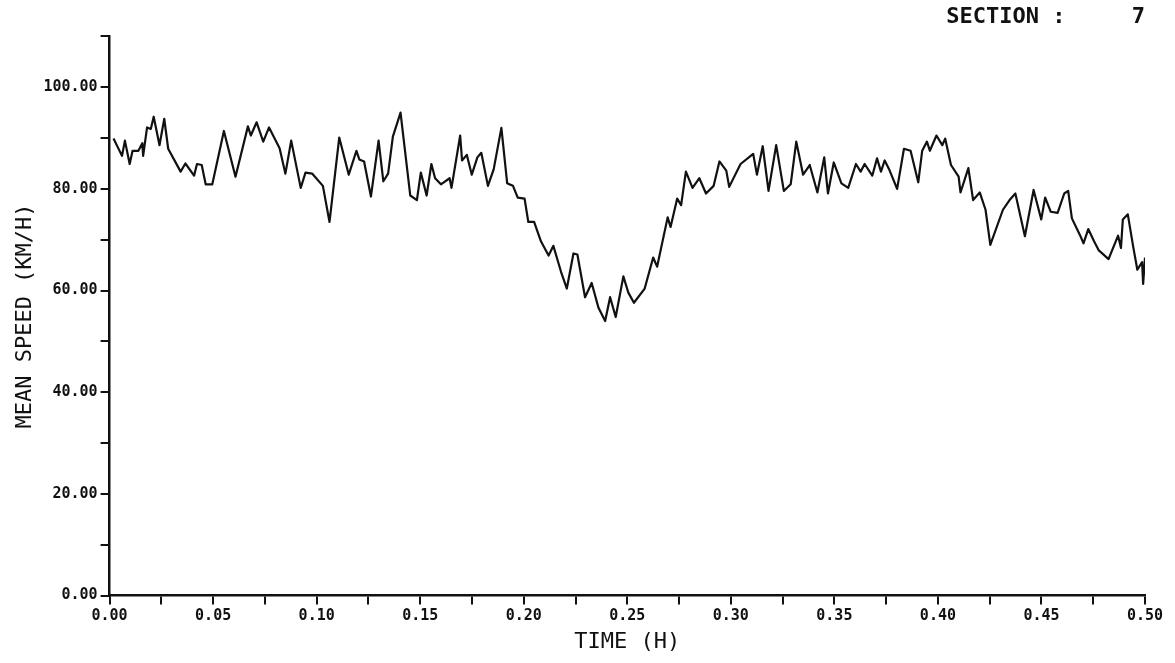 Image resolution: width=1175 pixels, height=663 pixels. I want to click on x-axis-title: TIME (H), so click(627, 640).